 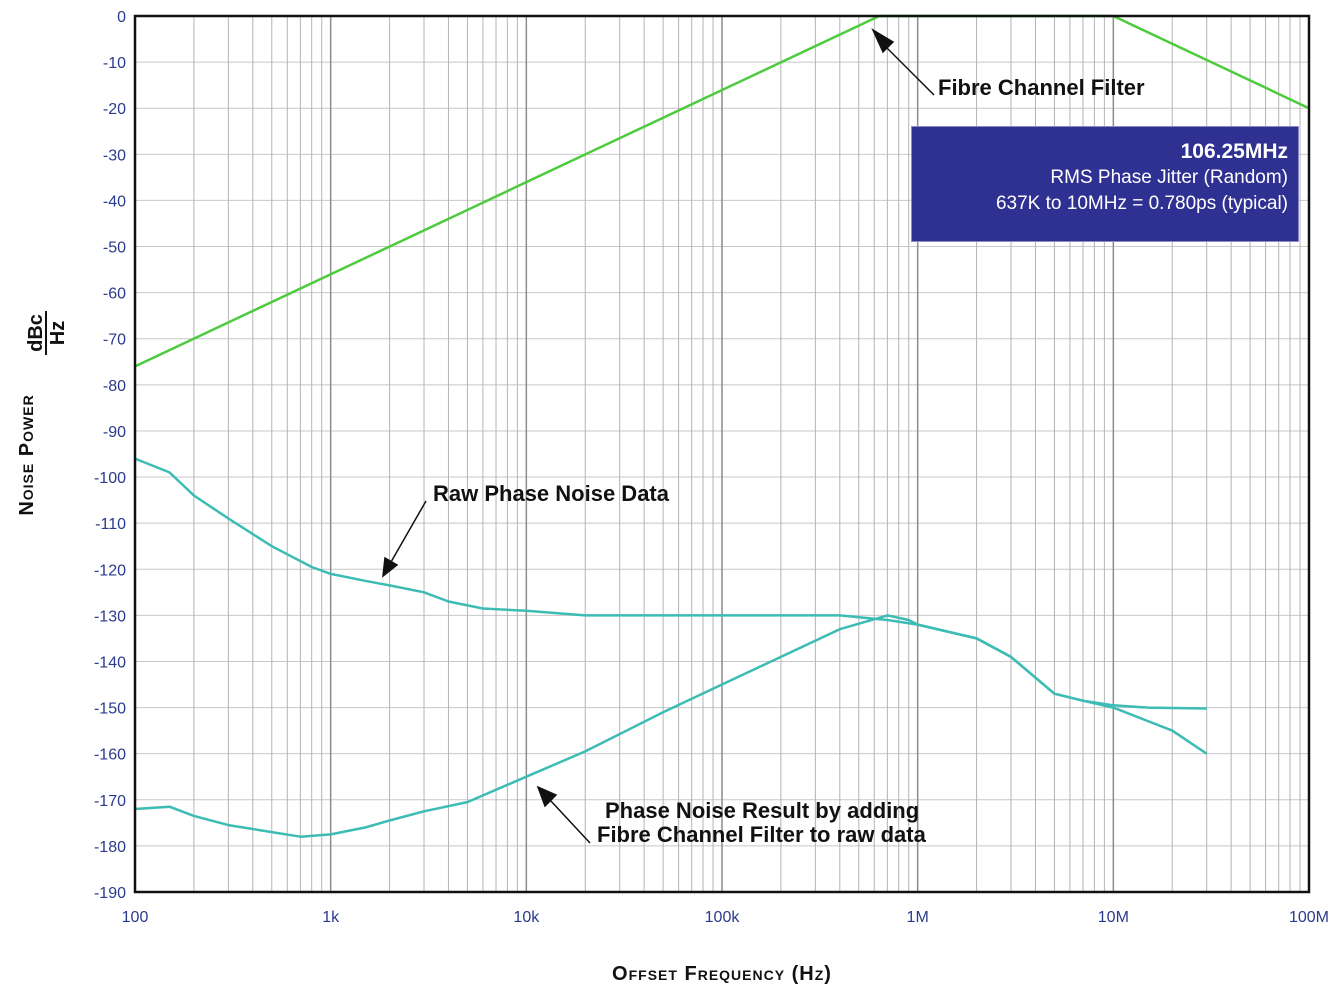 What do you see at coordinates (723, 917) in the screenshot?
I see `x-tick-label: 100k` at bounding box center [723, 917].